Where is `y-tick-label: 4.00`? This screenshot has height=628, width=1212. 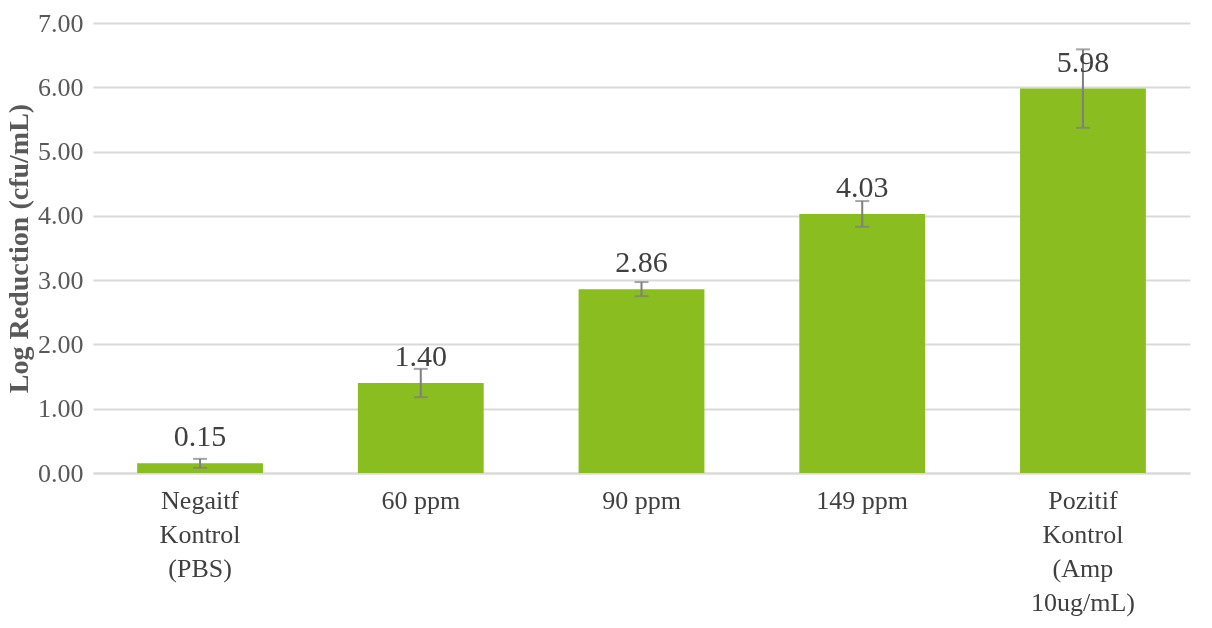
y-tick-label: 4.00 is located at coordinates (61, 216).